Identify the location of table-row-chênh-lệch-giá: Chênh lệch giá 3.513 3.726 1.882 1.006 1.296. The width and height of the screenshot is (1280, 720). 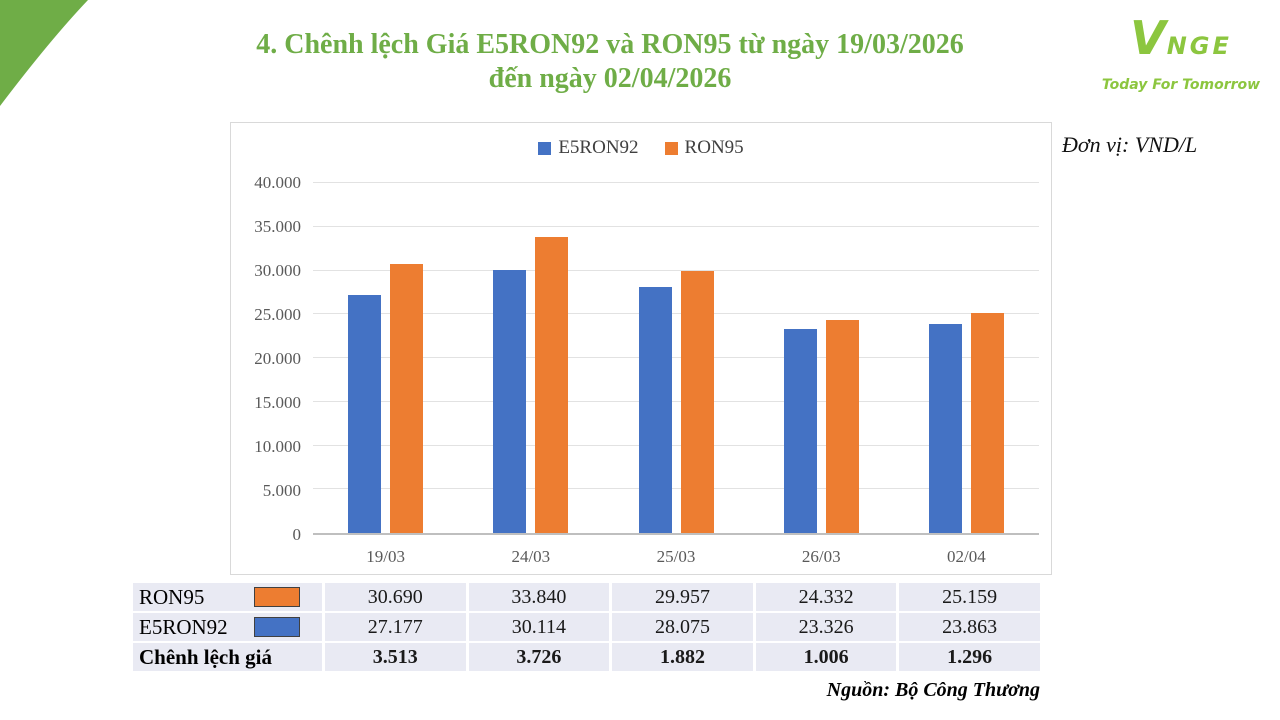
(586, 657).